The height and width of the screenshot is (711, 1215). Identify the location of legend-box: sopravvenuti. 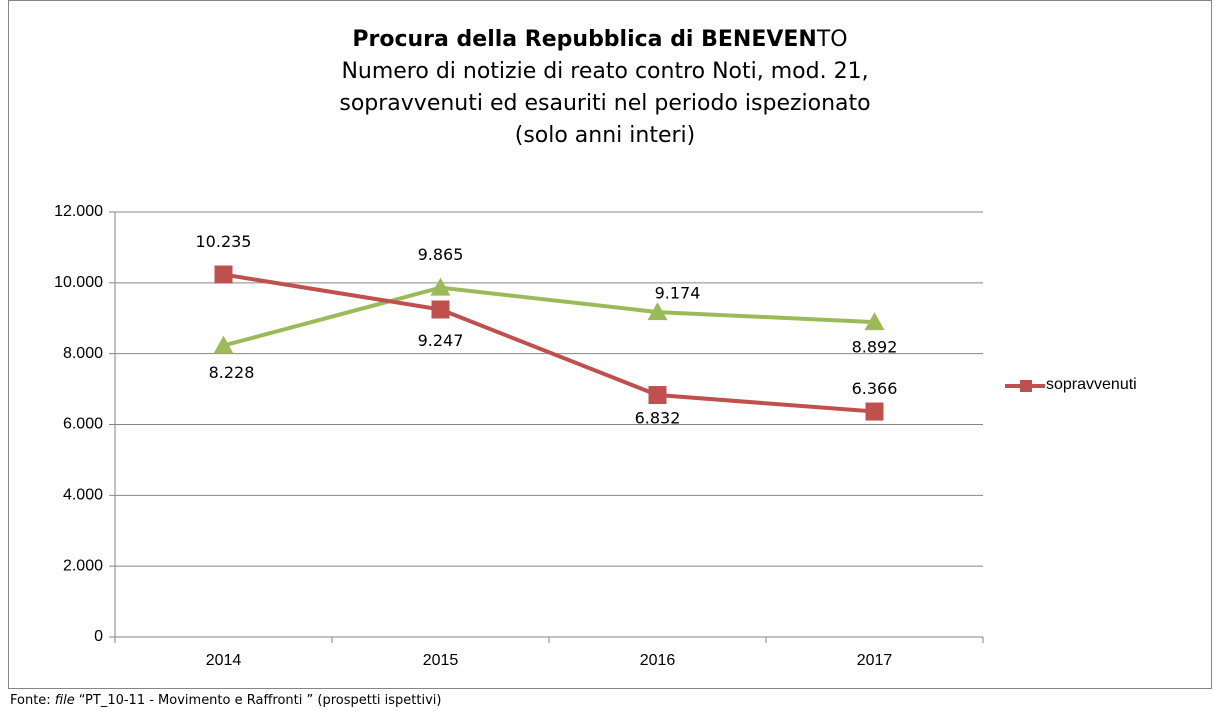
(1091, 384).